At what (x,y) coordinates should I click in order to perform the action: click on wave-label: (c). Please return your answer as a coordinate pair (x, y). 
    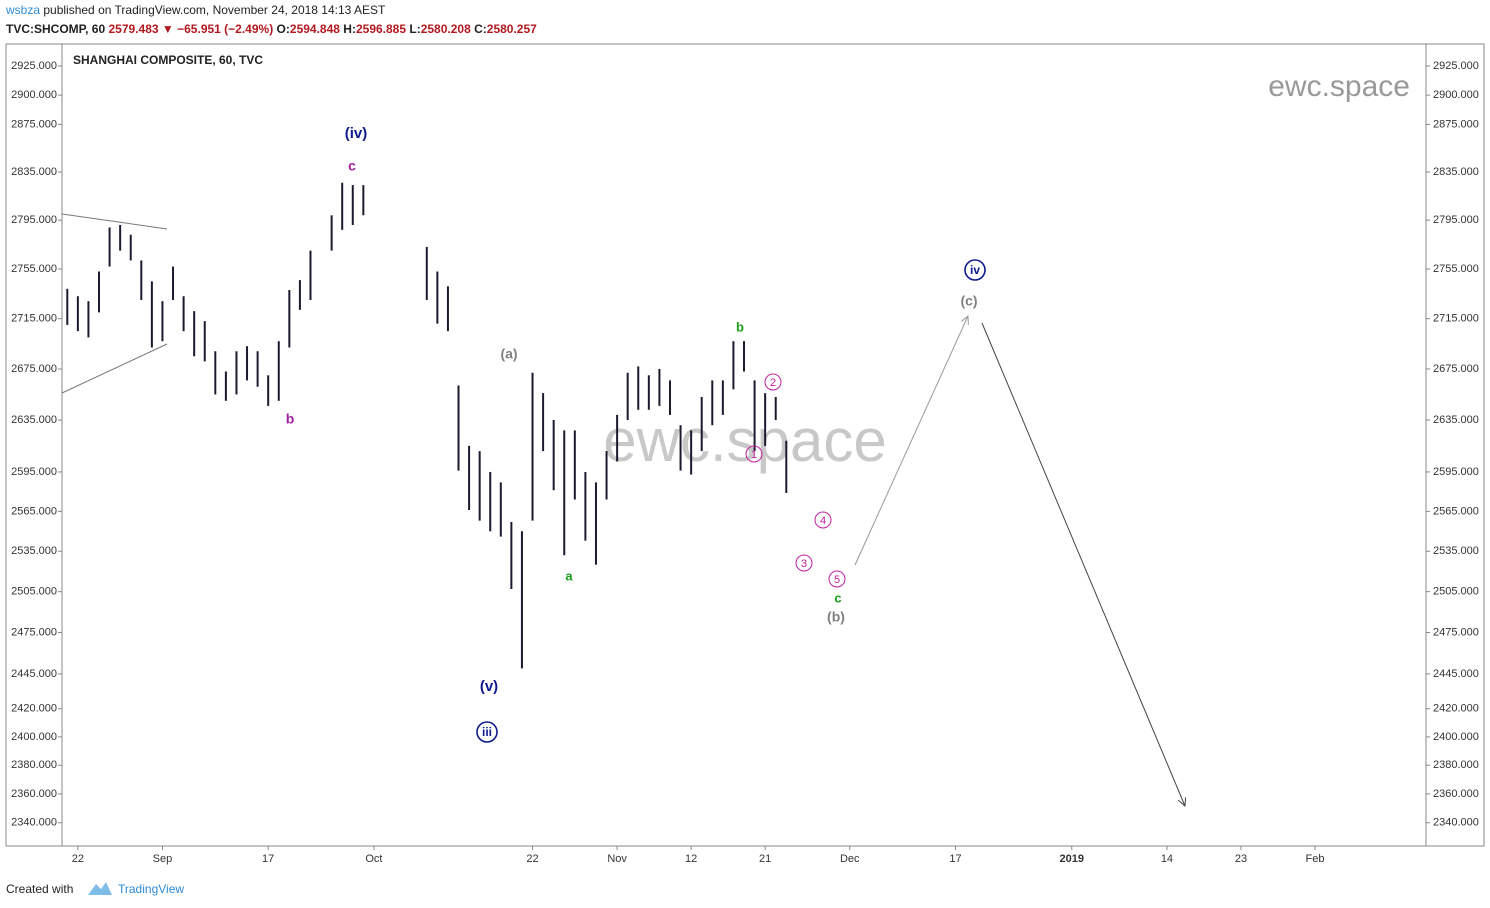
    Looking at the image, I should click on (968, 301).